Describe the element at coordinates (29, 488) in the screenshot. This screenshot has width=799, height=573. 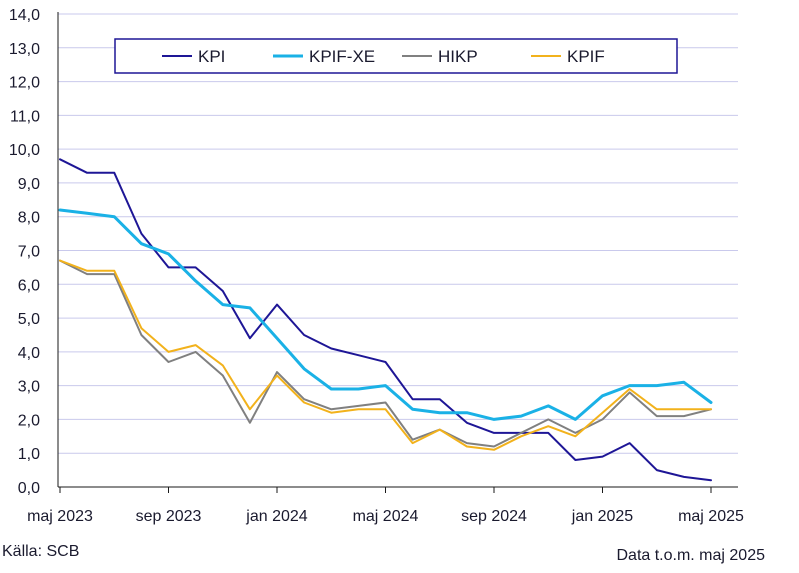
I see `y-tick-label: 0,0` at that location.